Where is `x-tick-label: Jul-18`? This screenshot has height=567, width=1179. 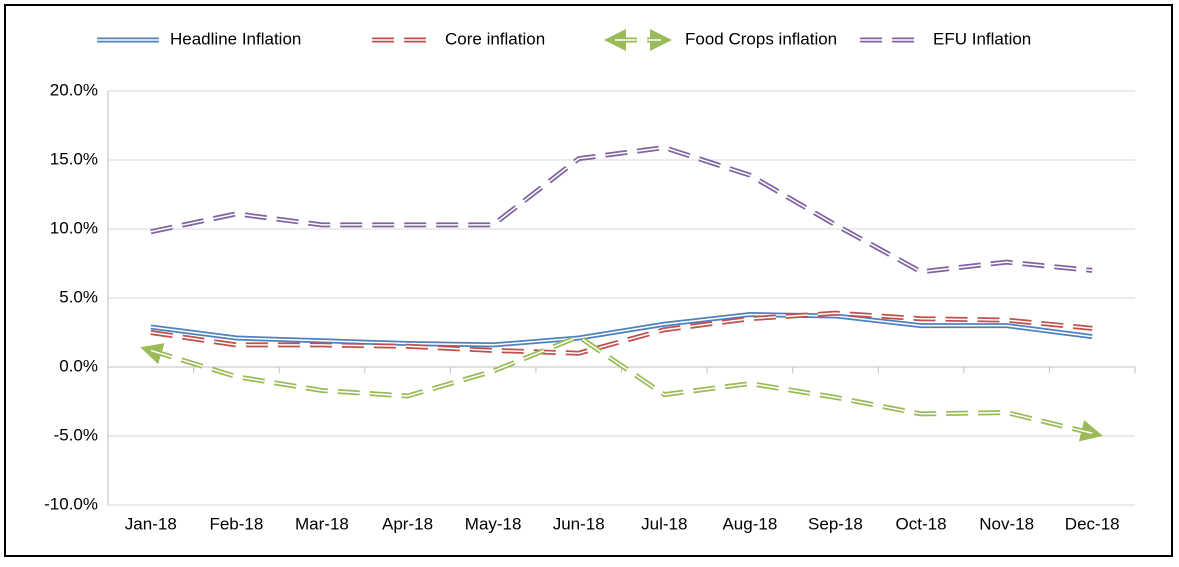
x-tick-label: Jul-18 is located at coordinates (664, 523).